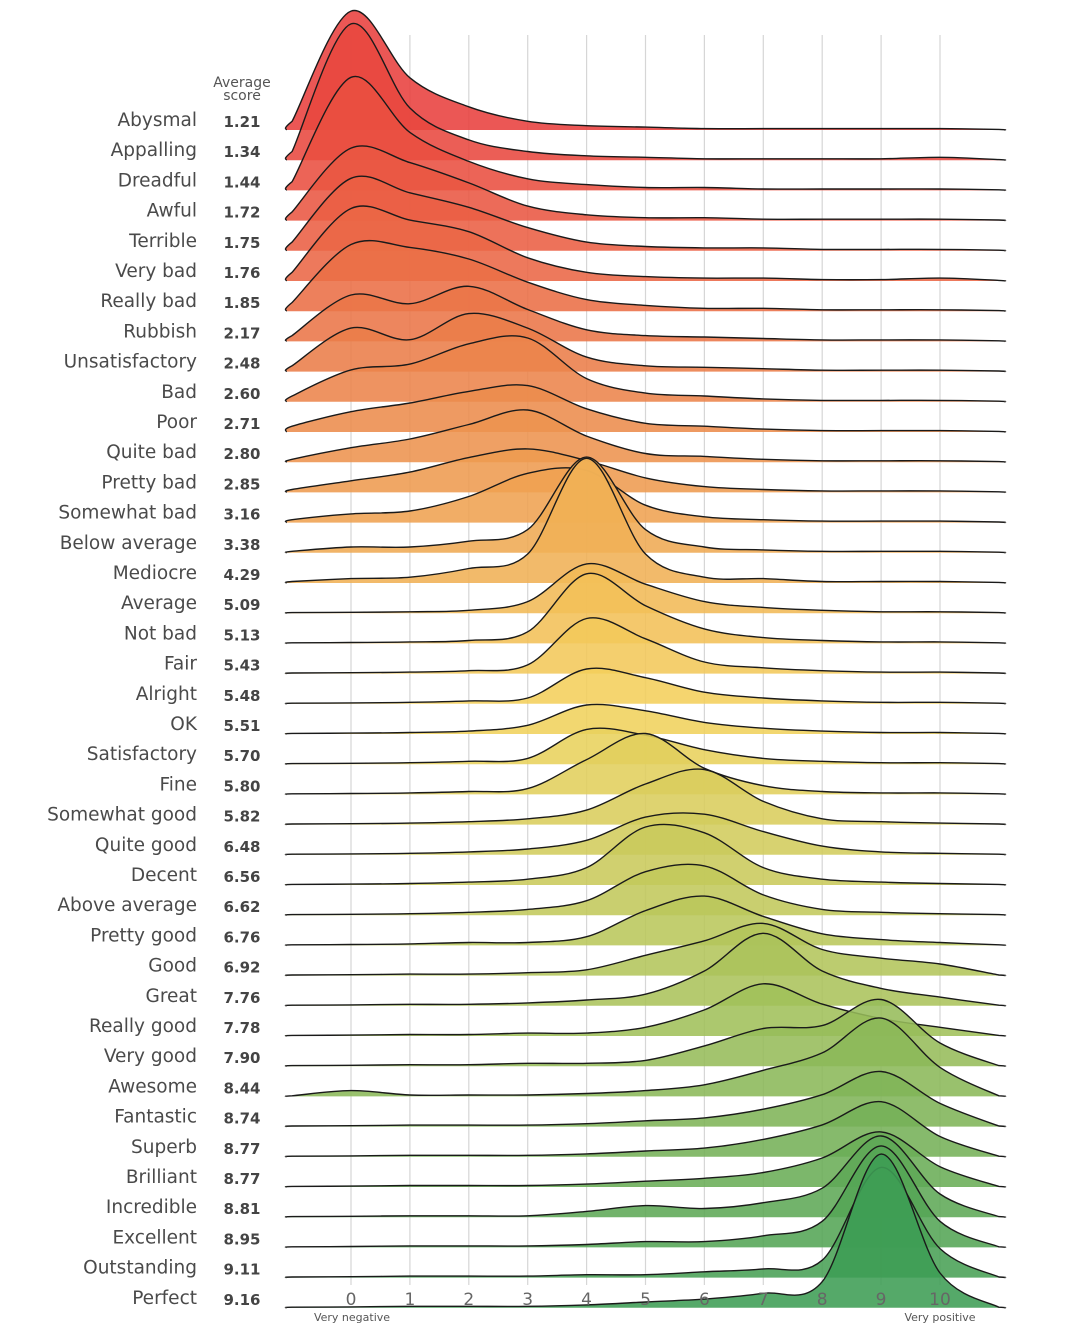 Image resolution: width=1080 pixels, height=1328 pixels. What do you see at coordinates (241, 424) in the screenshot?
I see `row-score: 2.71` at bounding box center [241, 424].